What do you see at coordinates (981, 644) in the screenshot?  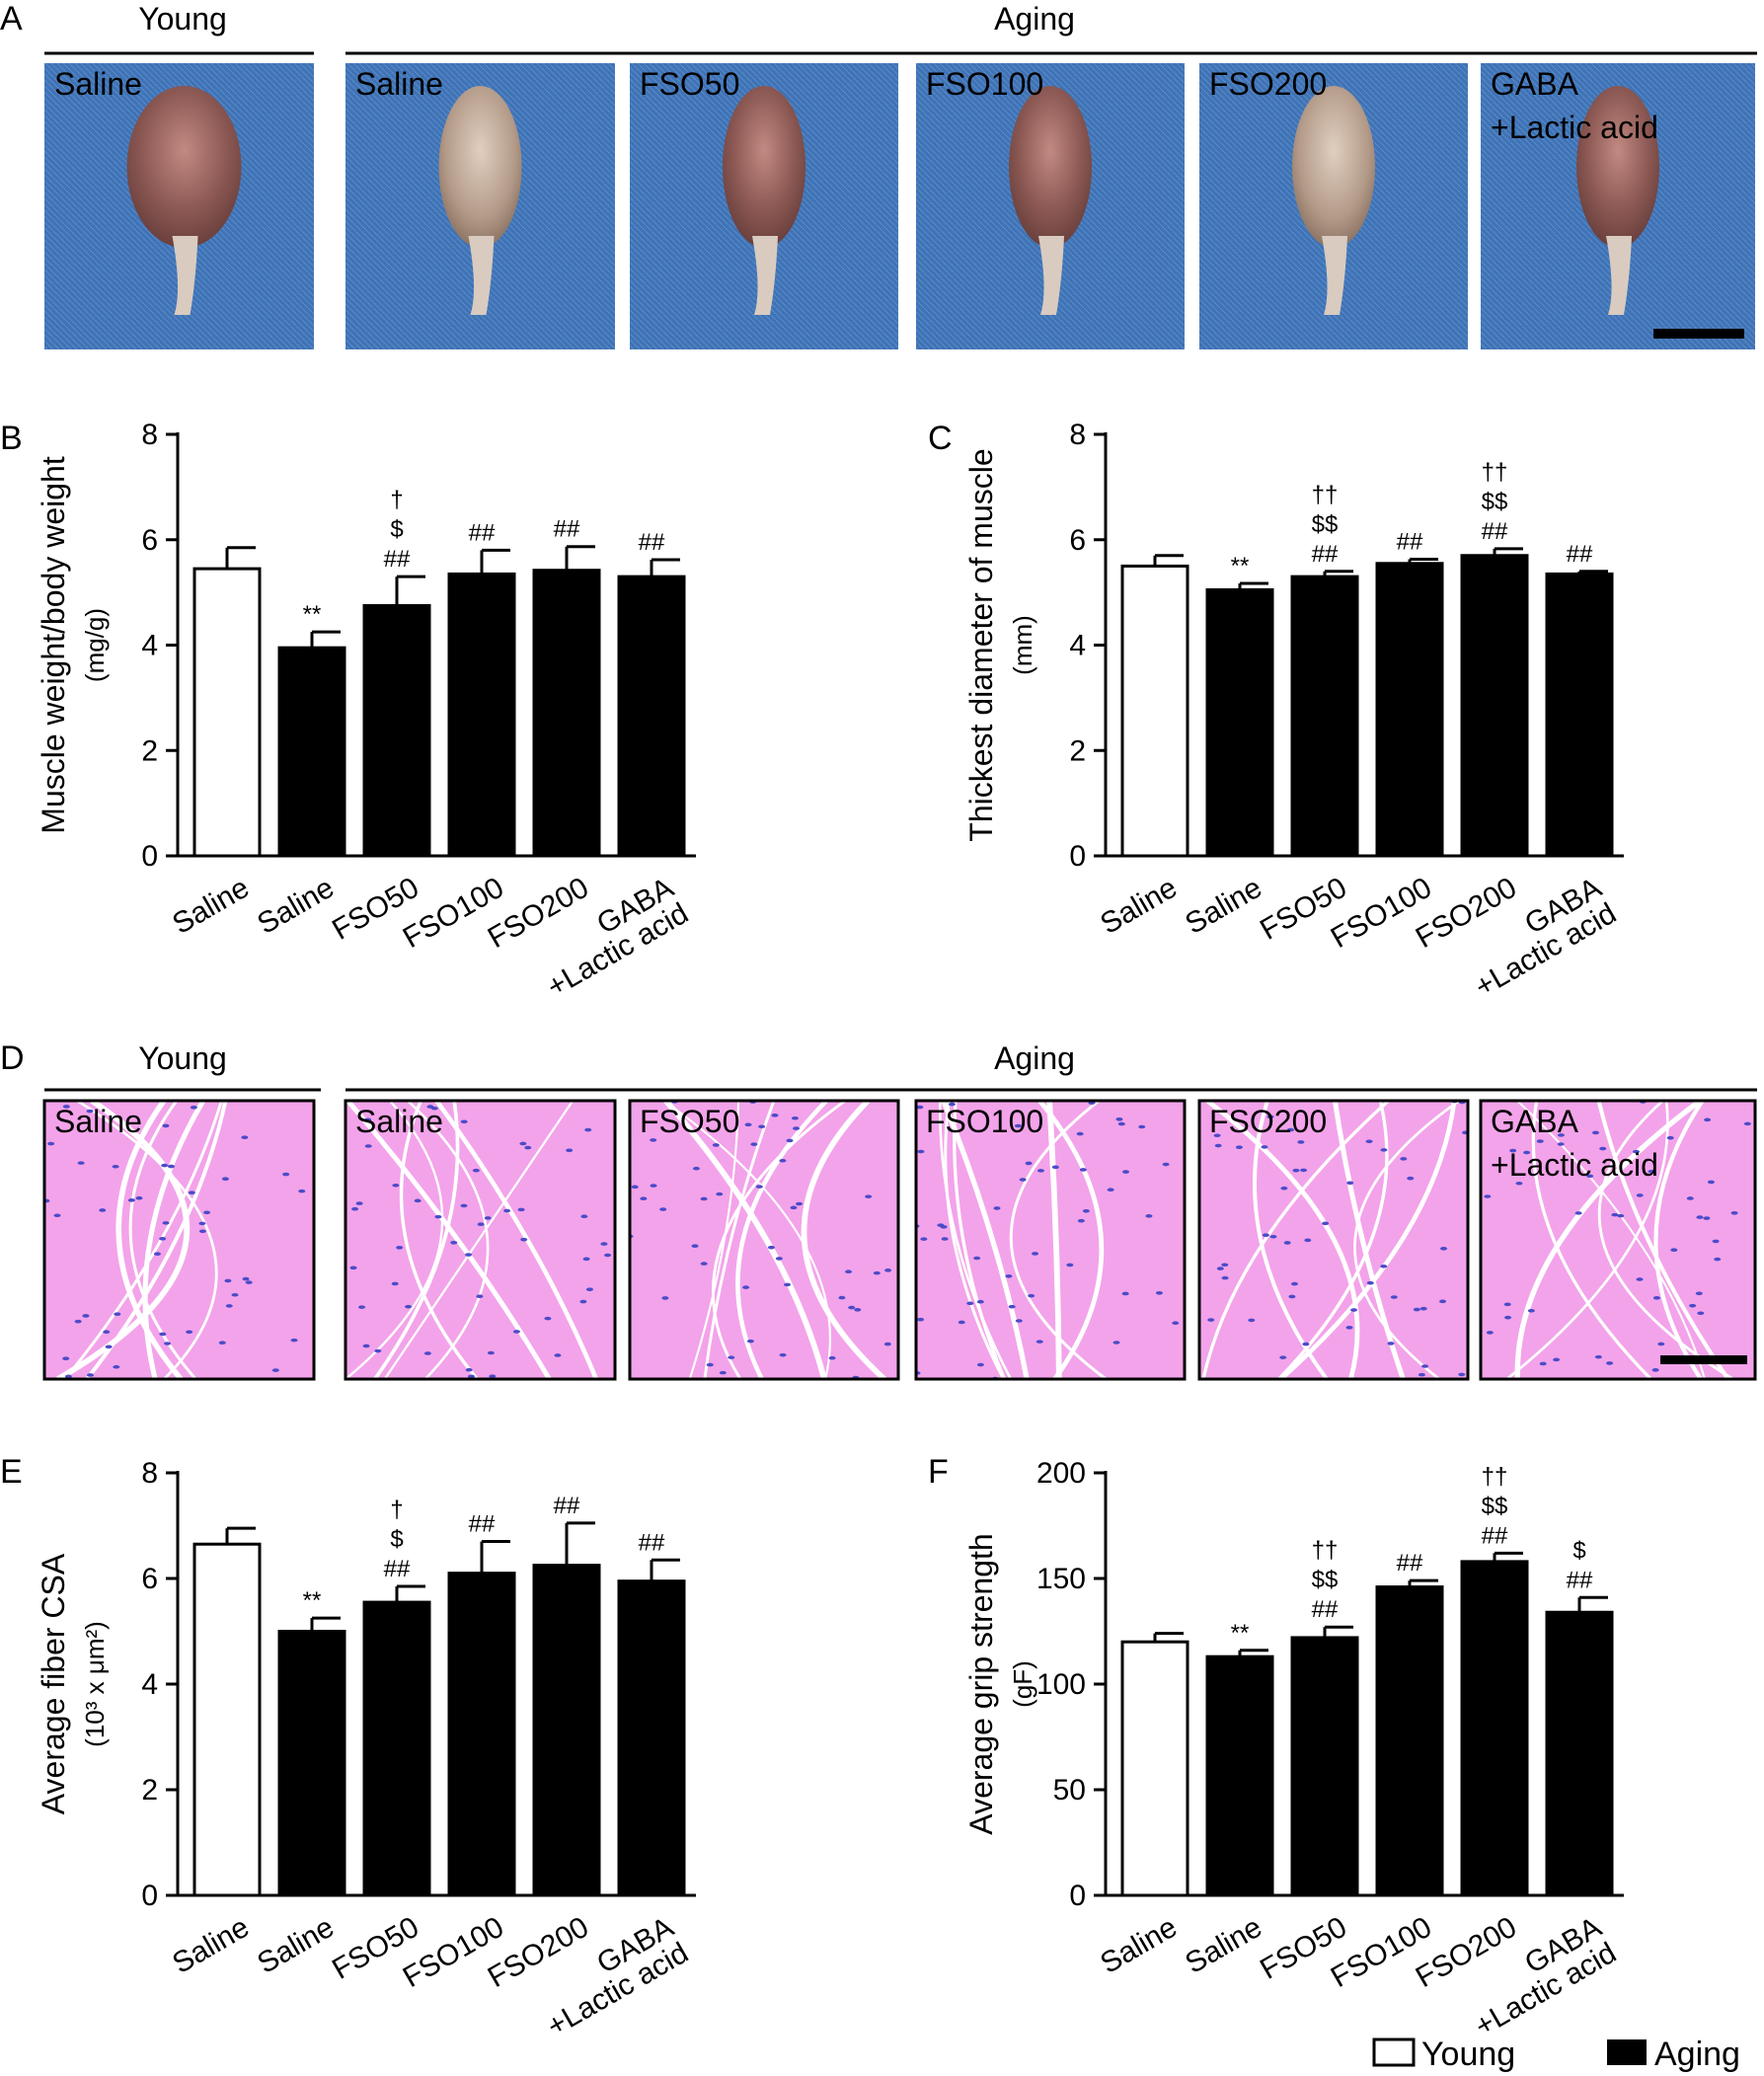 I see `y-axis-label: Thickest diameter of muscle` at bounding box center [981, 644].